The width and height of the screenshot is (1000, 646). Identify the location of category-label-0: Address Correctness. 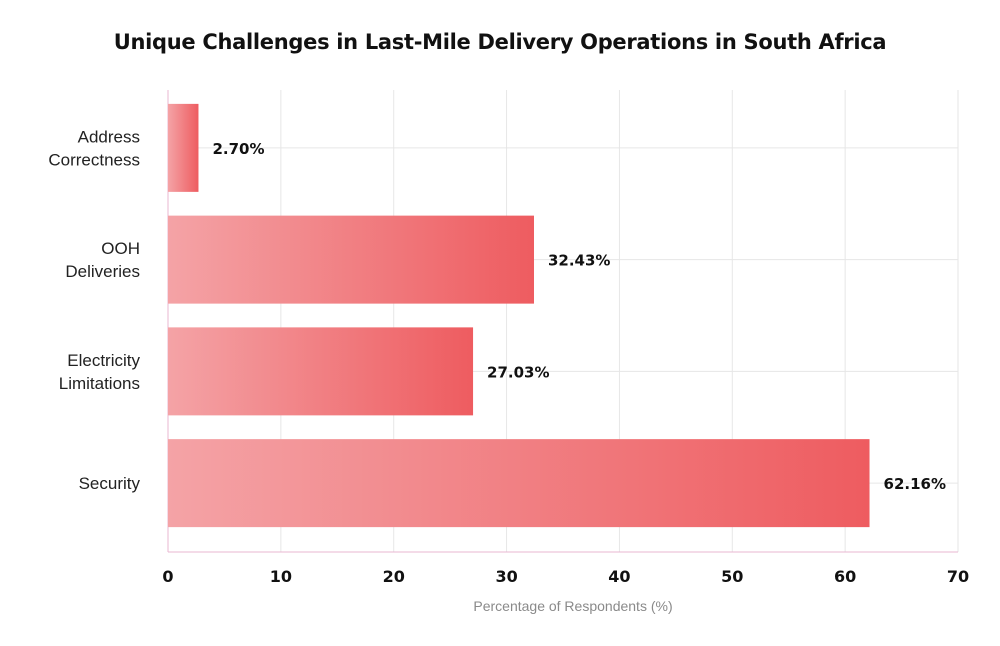
(94, 148).